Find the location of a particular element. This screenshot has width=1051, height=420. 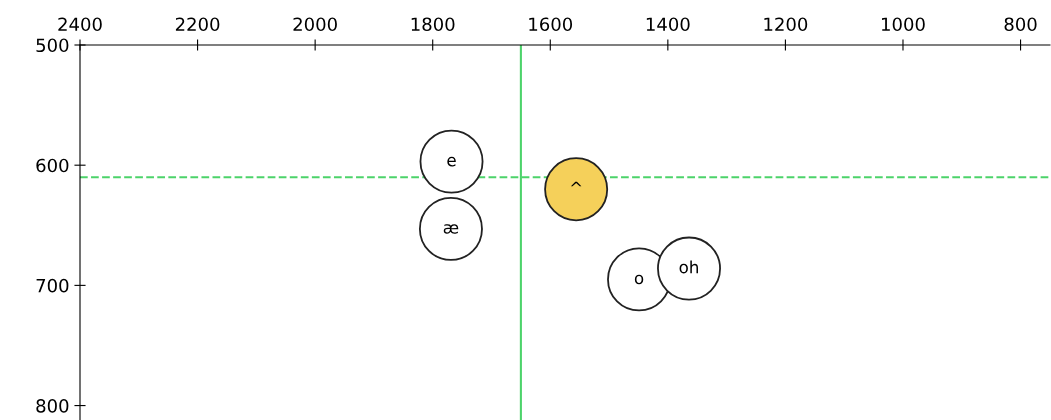

y-tick-label: 600 is located at coordinates (52, 165).